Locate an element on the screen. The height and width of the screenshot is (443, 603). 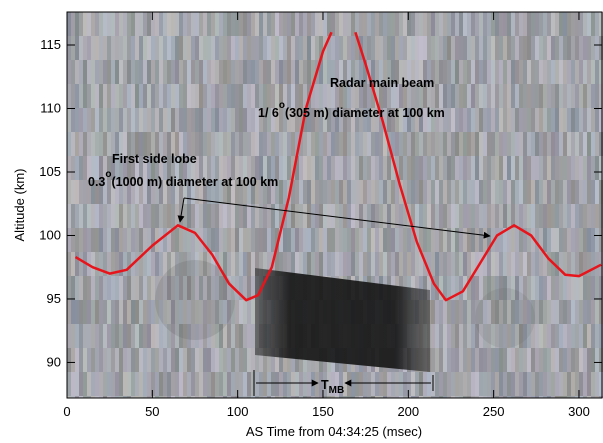
x-tick-label: 50 is located at coordinates (152, 411).